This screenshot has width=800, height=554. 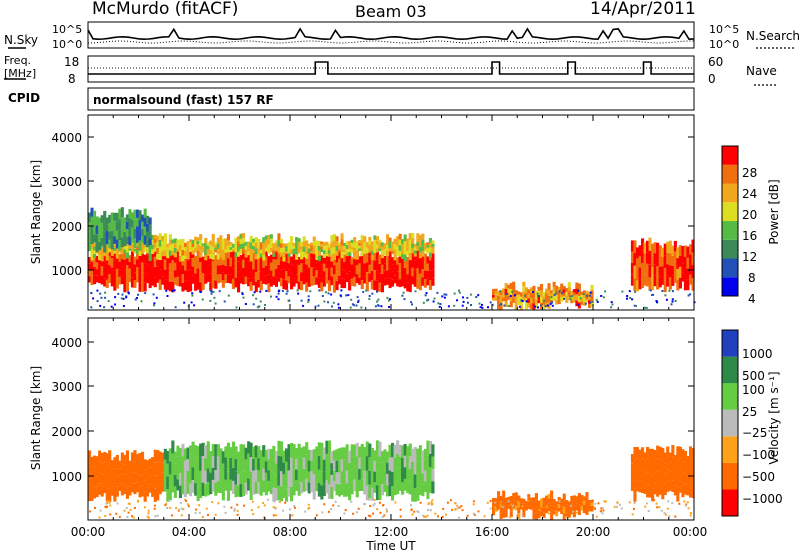 What do you see at coordinates (392, 258) in the screenshot?
I see `power-data-layer` at bounding box center [392, 258].